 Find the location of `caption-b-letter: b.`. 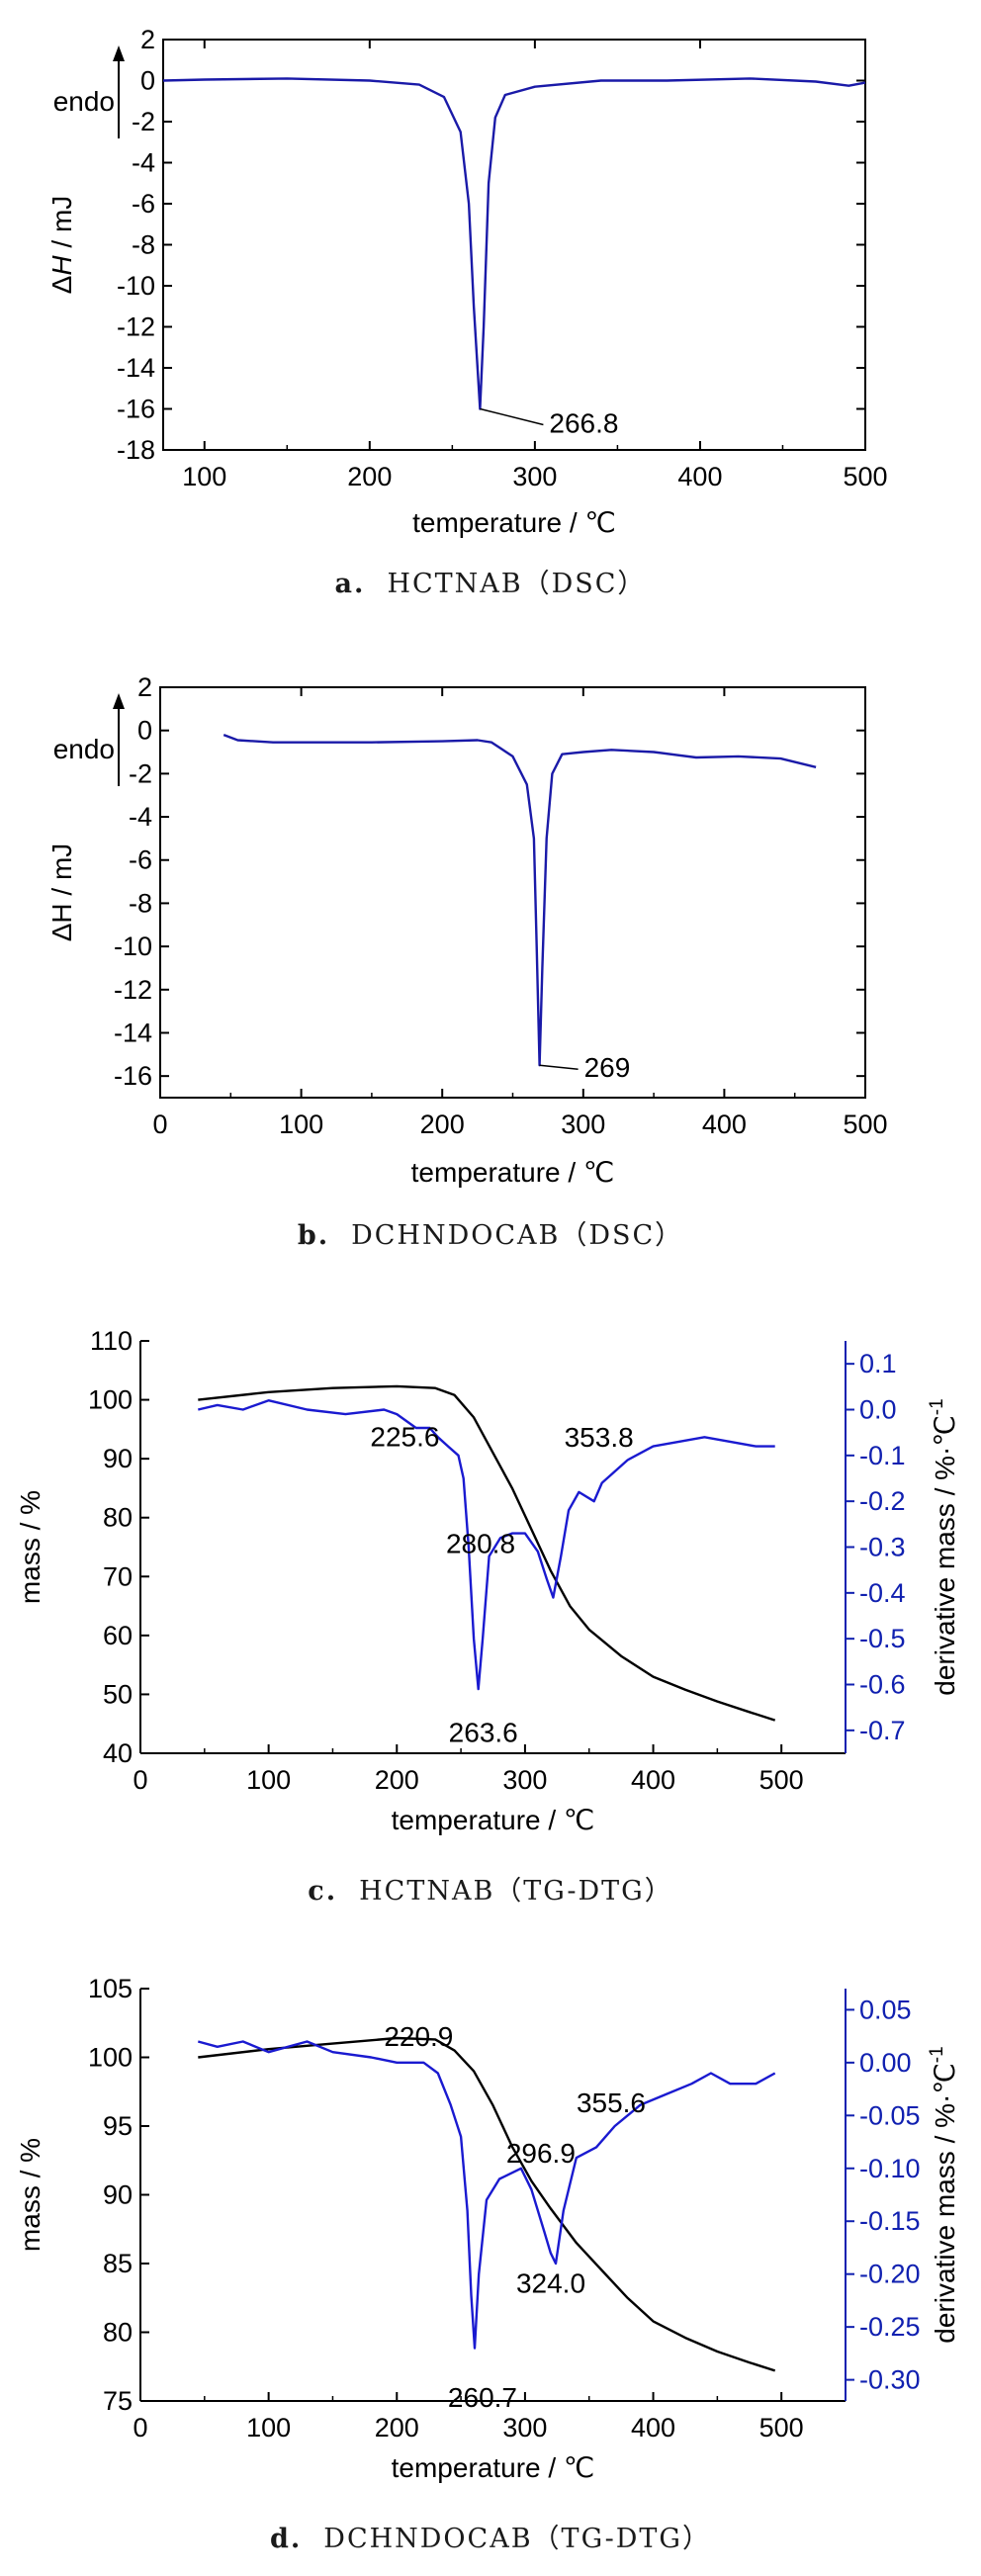

caption-b-letter: b. is located at coordinates (313, 1235).